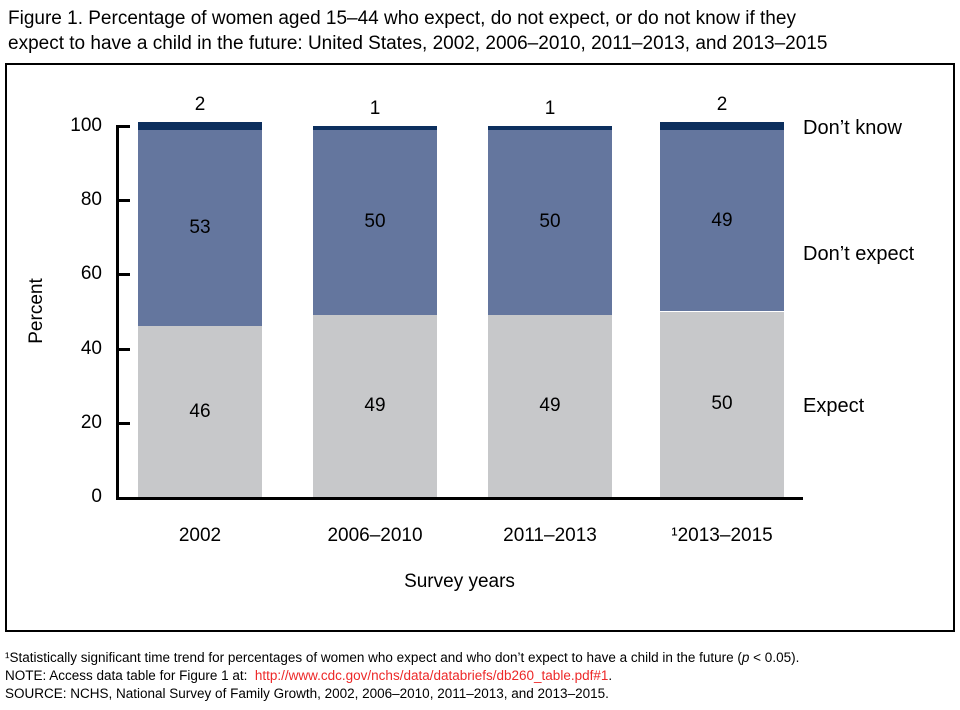  What do you see at coordinates (91, 348) in the screenshot?
I see `y-tick-label: 40` at bounding box center [91, 348].